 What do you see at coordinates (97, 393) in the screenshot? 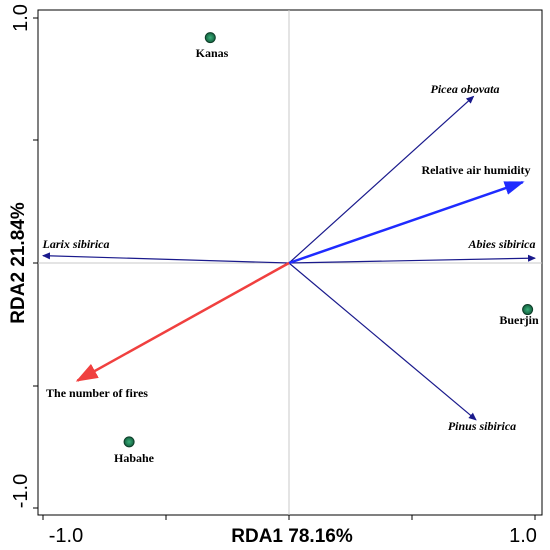
I see `label-the-number-of-fires: The number of fires` at bounding box center [97, 393].